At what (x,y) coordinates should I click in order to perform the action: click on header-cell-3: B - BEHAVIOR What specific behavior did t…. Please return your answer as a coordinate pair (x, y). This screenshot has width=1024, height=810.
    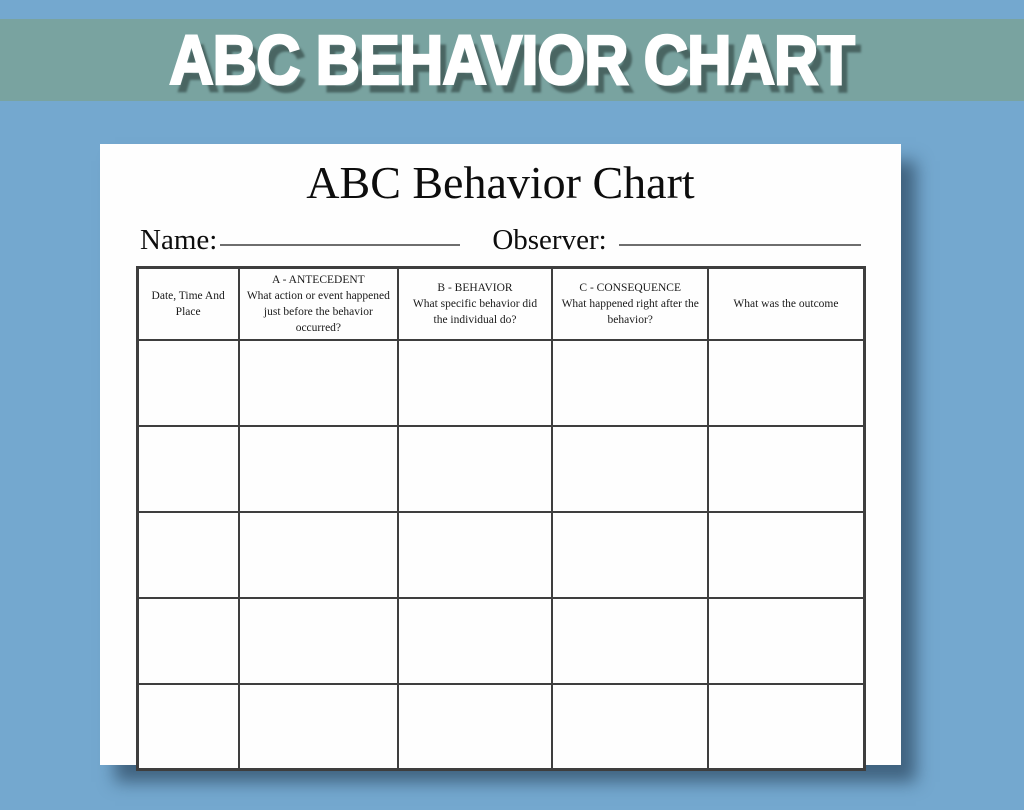
    Looking at the image, I should click on (475, 303).